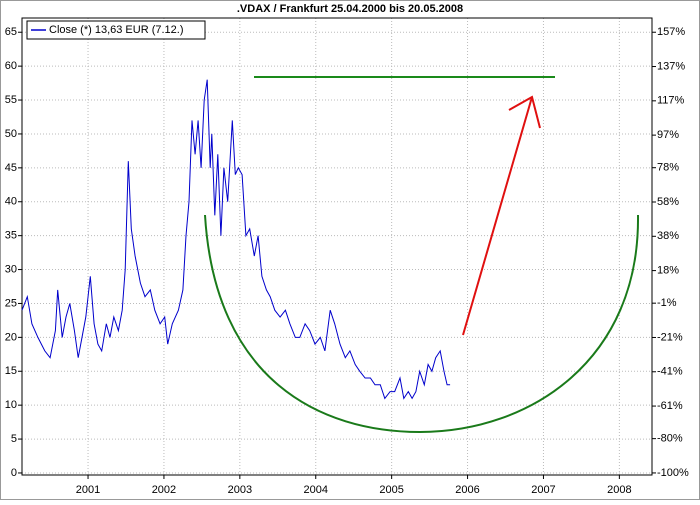 This screenshot has height=505, width=700. Describe the element at coordinates (673, 473) in the screenshot. I see `y2-tick-label: -100%` at that location.